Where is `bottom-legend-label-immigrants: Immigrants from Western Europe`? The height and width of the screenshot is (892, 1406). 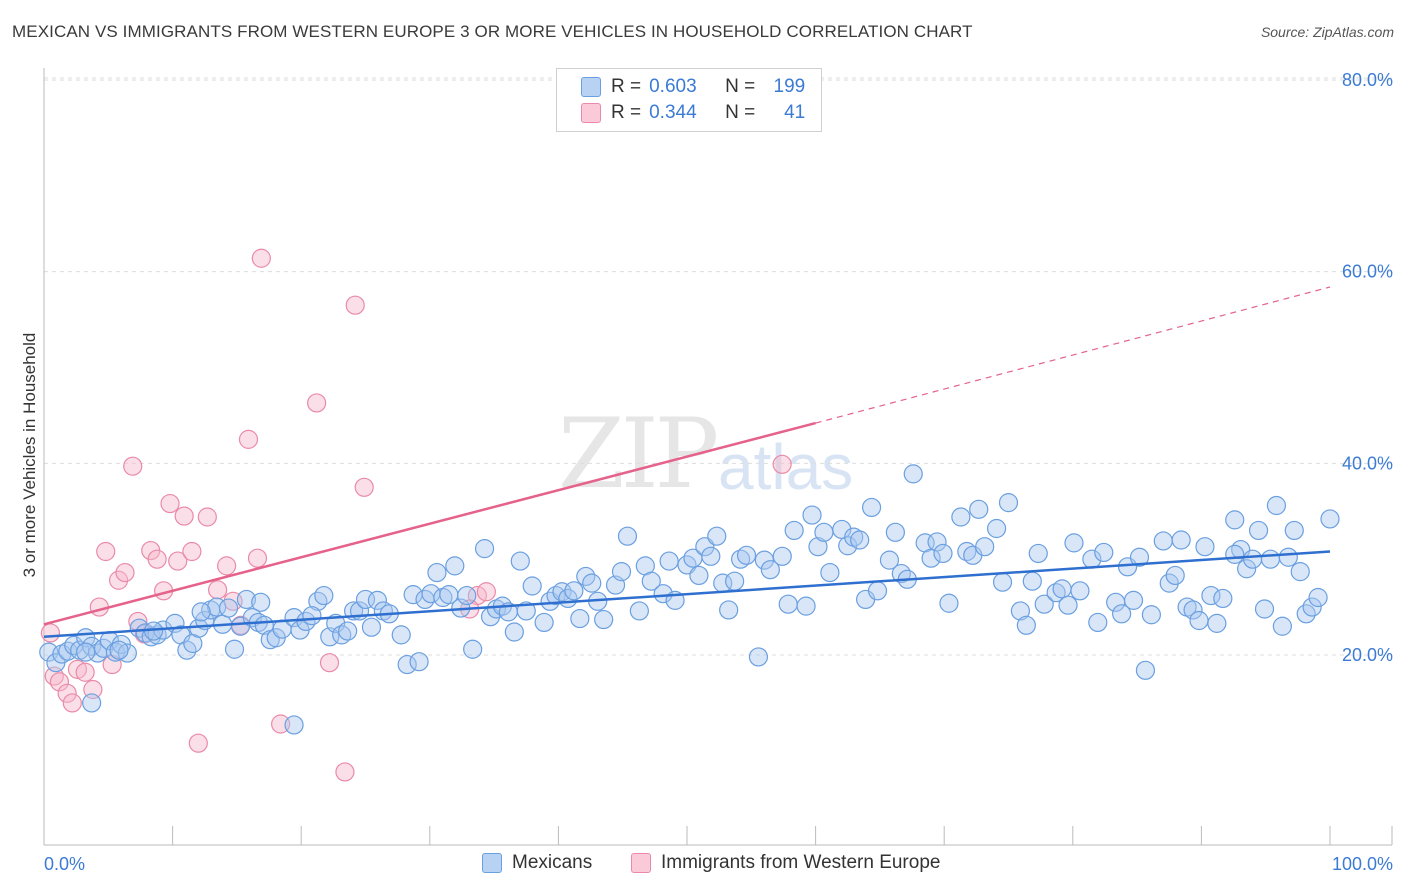
bottom-legend-label-immigrants: Immigrants from Western Europe is located at coordinates (801, 862).